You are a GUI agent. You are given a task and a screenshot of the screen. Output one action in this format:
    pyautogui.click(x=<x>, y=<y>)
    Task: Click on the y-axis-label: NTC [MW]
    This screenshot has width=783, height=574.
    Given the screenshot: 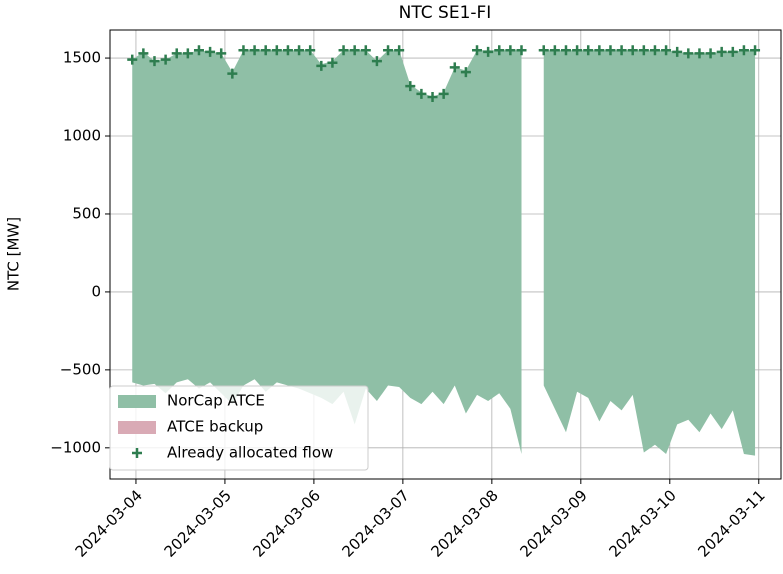 What is the action you would take?
    pyautogui.click(x=14, y=254)
    